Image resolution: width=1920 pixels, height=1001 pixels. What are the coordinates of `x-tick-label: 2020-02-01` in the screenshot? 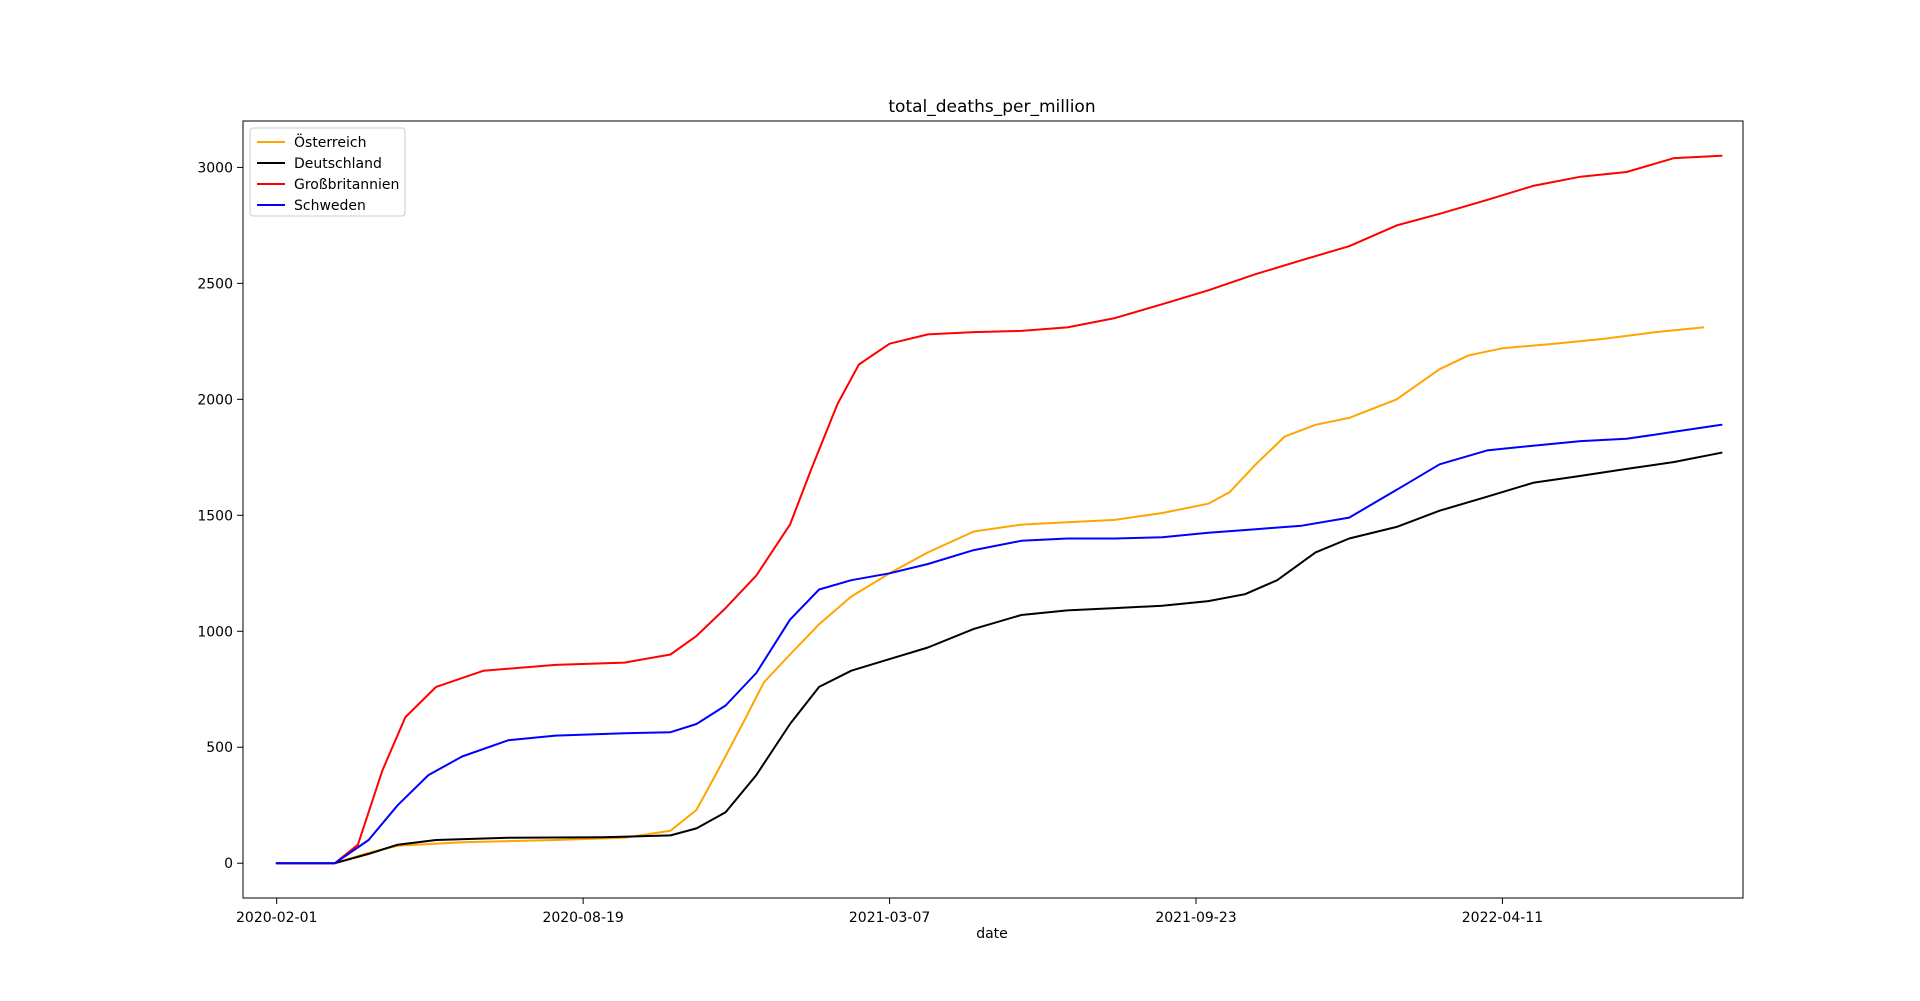 It's located at (276, 918).